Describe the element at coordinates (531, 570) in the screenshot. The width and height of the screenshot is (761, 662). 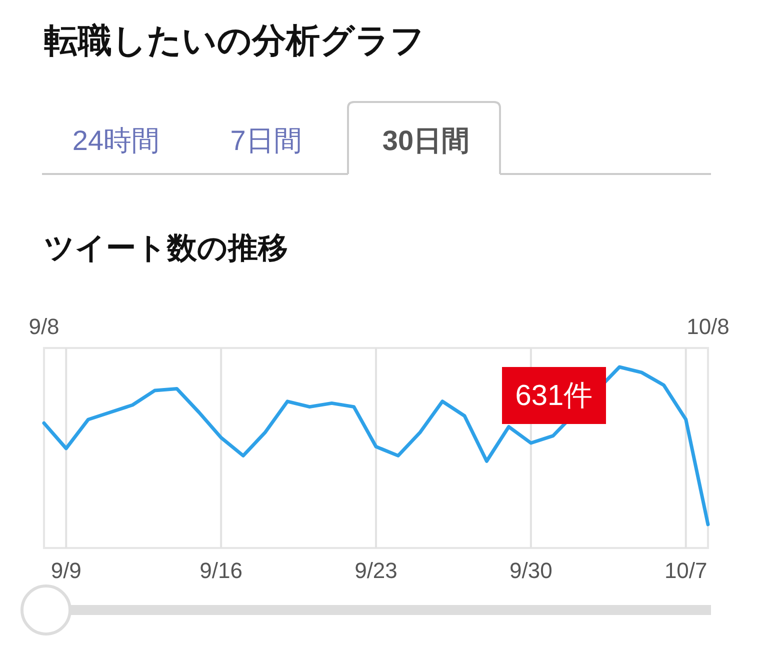
I see `x-tick-label: 9/30` at that location.